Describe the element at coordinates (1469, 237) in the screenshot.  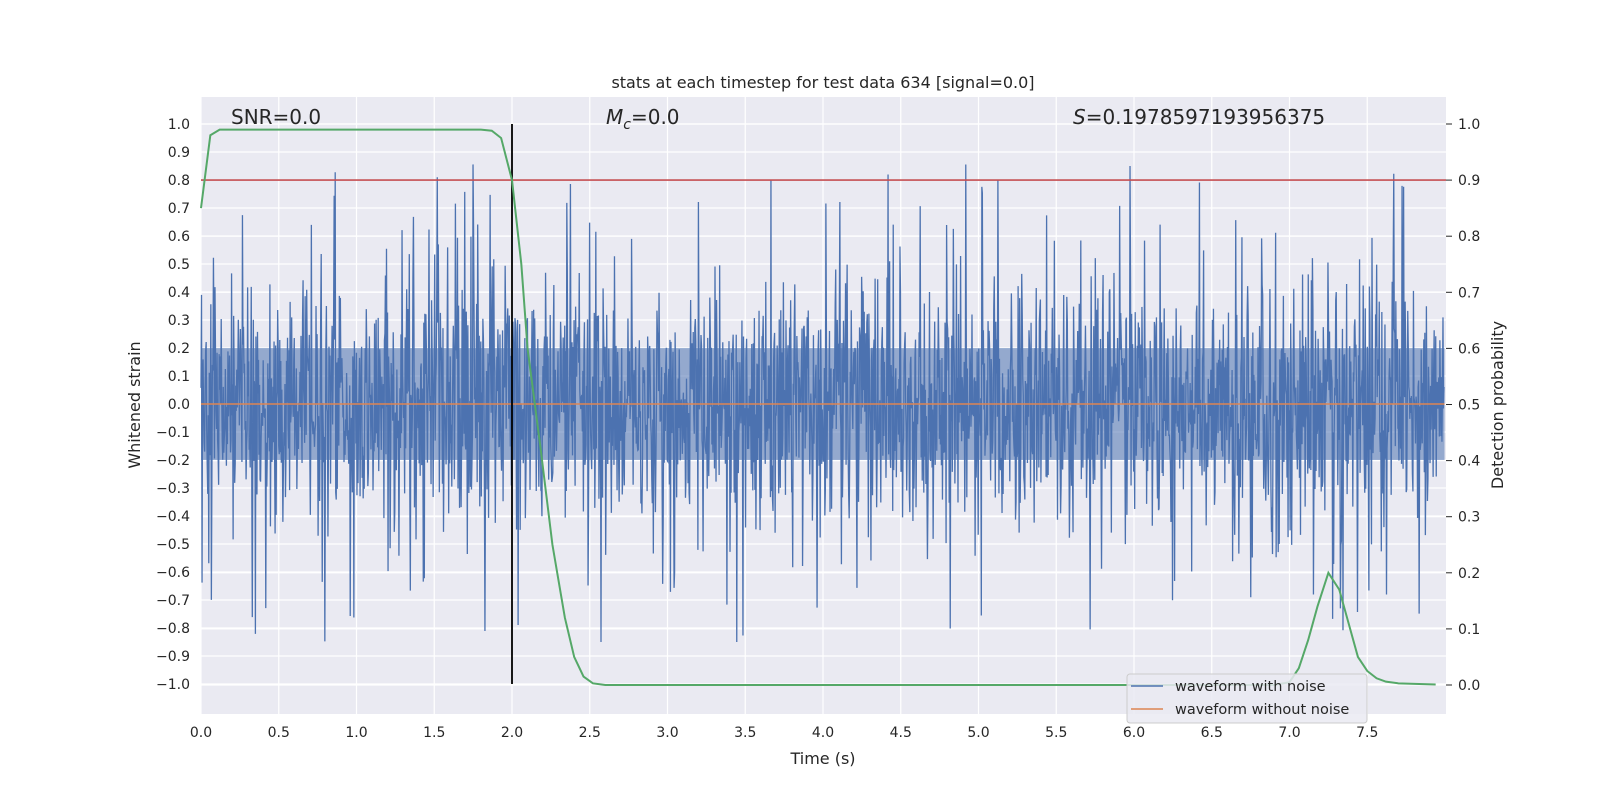
I see `y2-tick-label: 0.8` at that location.